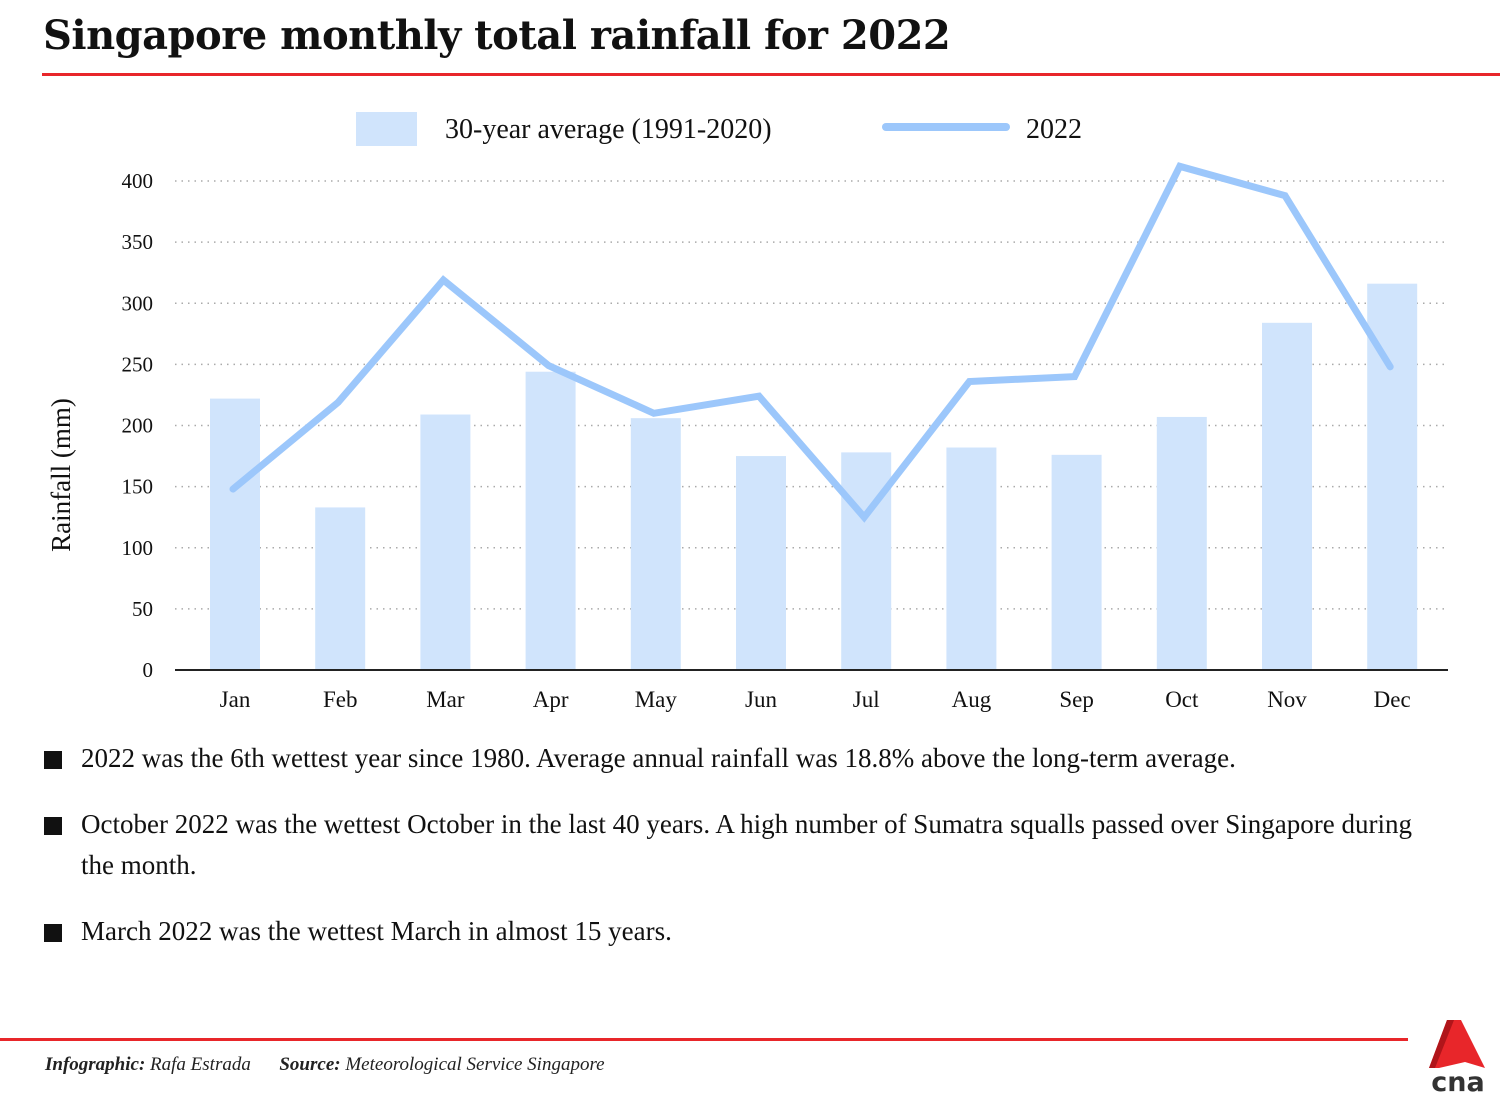 Image resolution: width=1500 pixels, height=1104 pixels. What do you see at coordinates (704, 1039) in the screenshot?
I see `footer-divider` at bounding box center [704, 1039].